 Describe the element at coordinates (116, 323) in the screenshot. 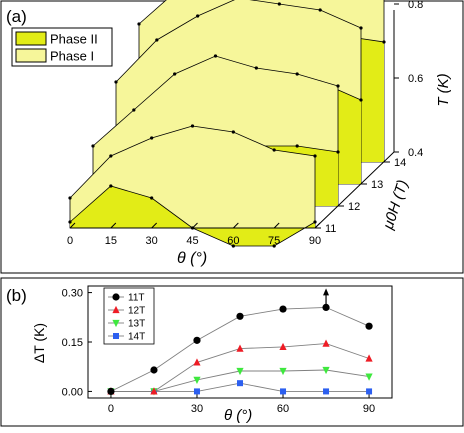

I see `legend-marker-13T` at that location.